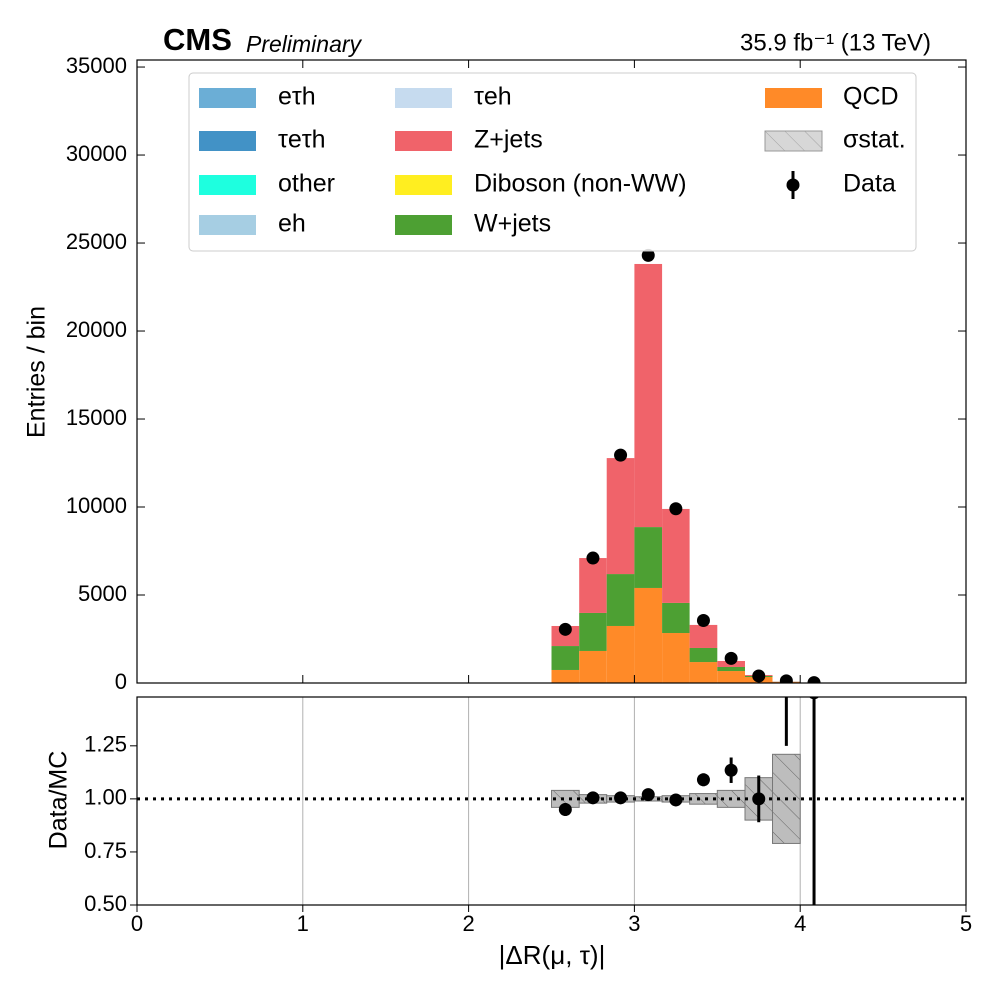 The width and height of the screenshot is (1000, 1000). I want to click on y-tick-label: 10000, so click(96, 505).